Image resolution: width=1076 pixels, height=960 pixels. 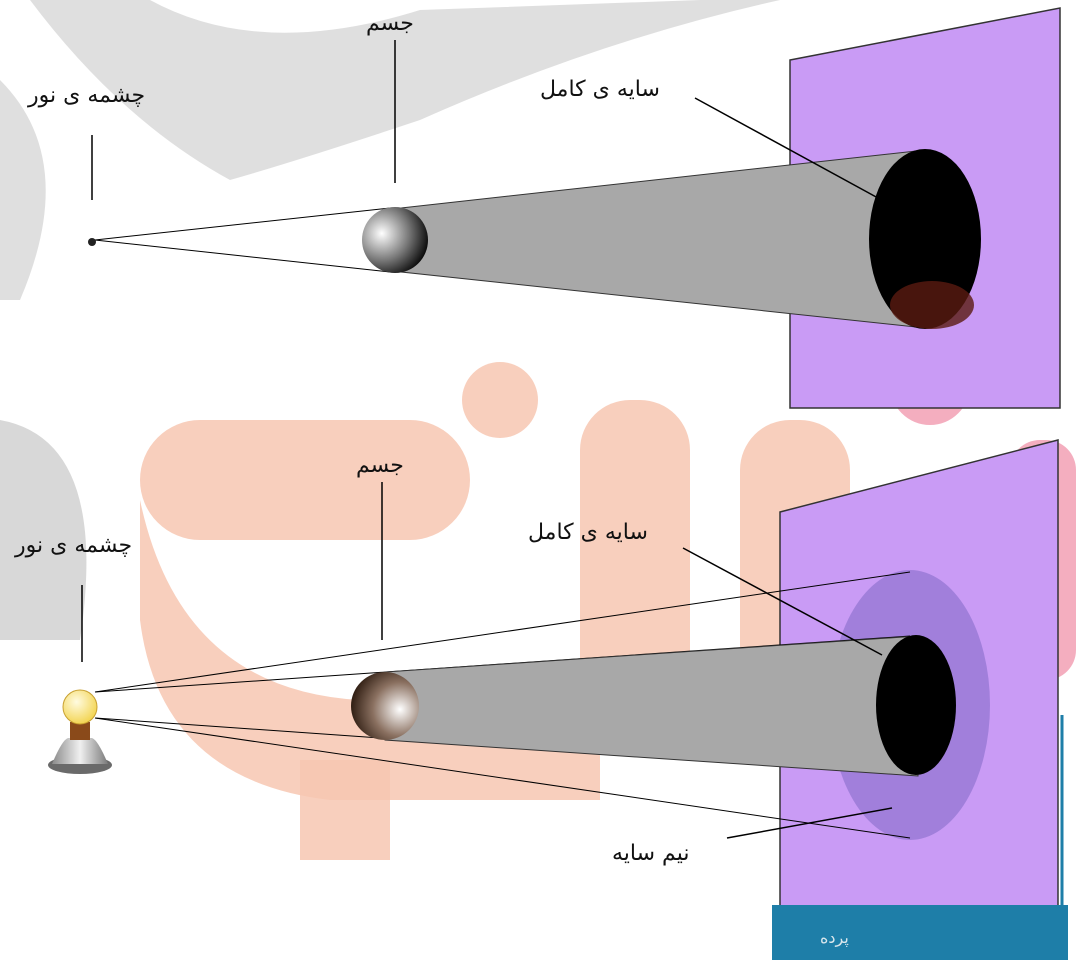 What do you see at coordinates (925, 239) in the screenshot?
I see `umbra-top` at bounding box center [925, 239].